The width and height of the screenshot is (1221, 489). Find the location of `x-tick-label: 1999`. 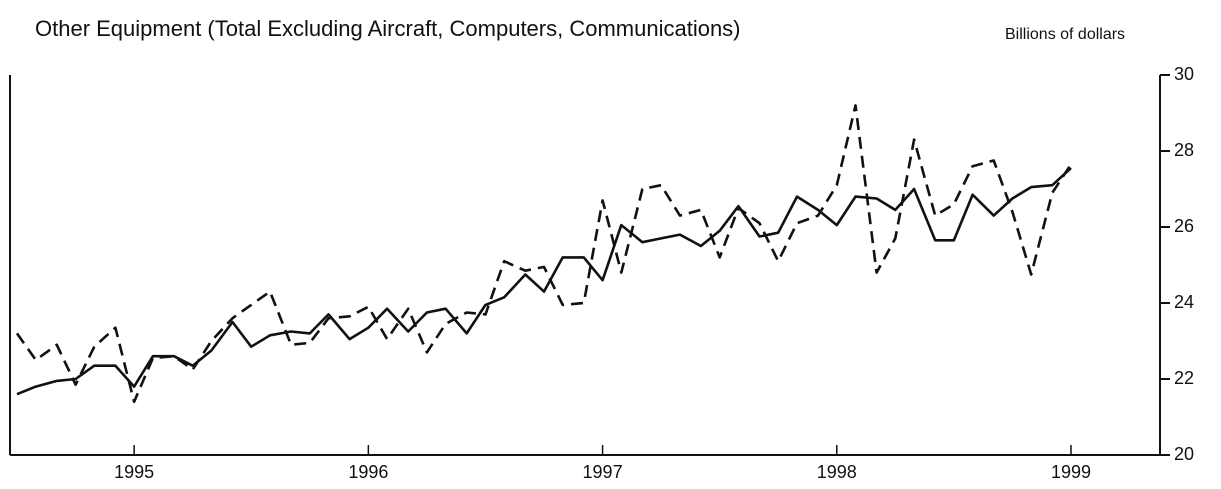

x-tick-label: 1999 is located at coordinates (1071, 472).